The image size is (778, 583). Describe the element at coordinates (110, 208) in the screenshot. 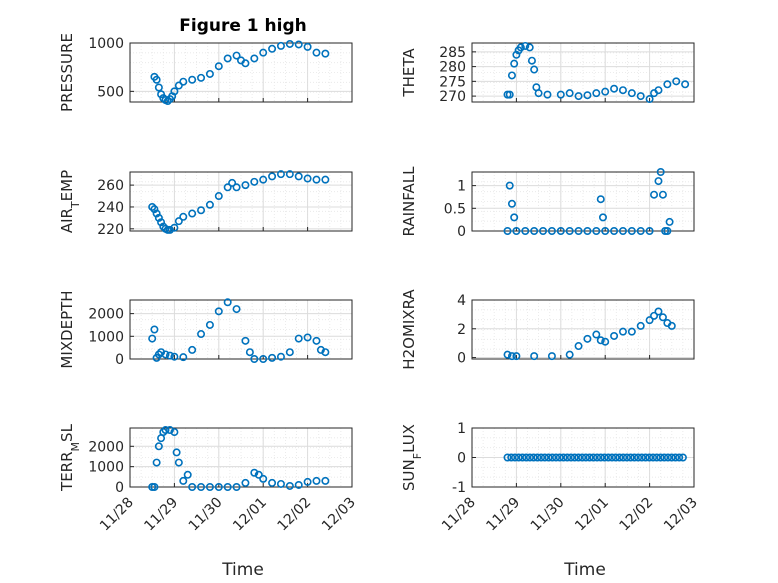

I see `y-tick-label: 240` at that location.